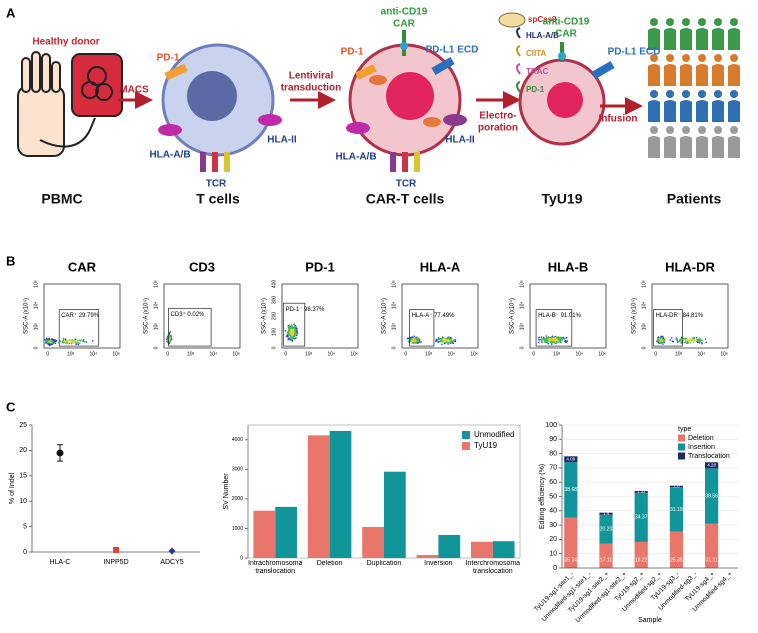 Image resolution: width=758 pixels, height=633 pixels. Describe the element at coordinates (237, 499) in the screenshot. I see `y-tick-label: 2000` at that location.